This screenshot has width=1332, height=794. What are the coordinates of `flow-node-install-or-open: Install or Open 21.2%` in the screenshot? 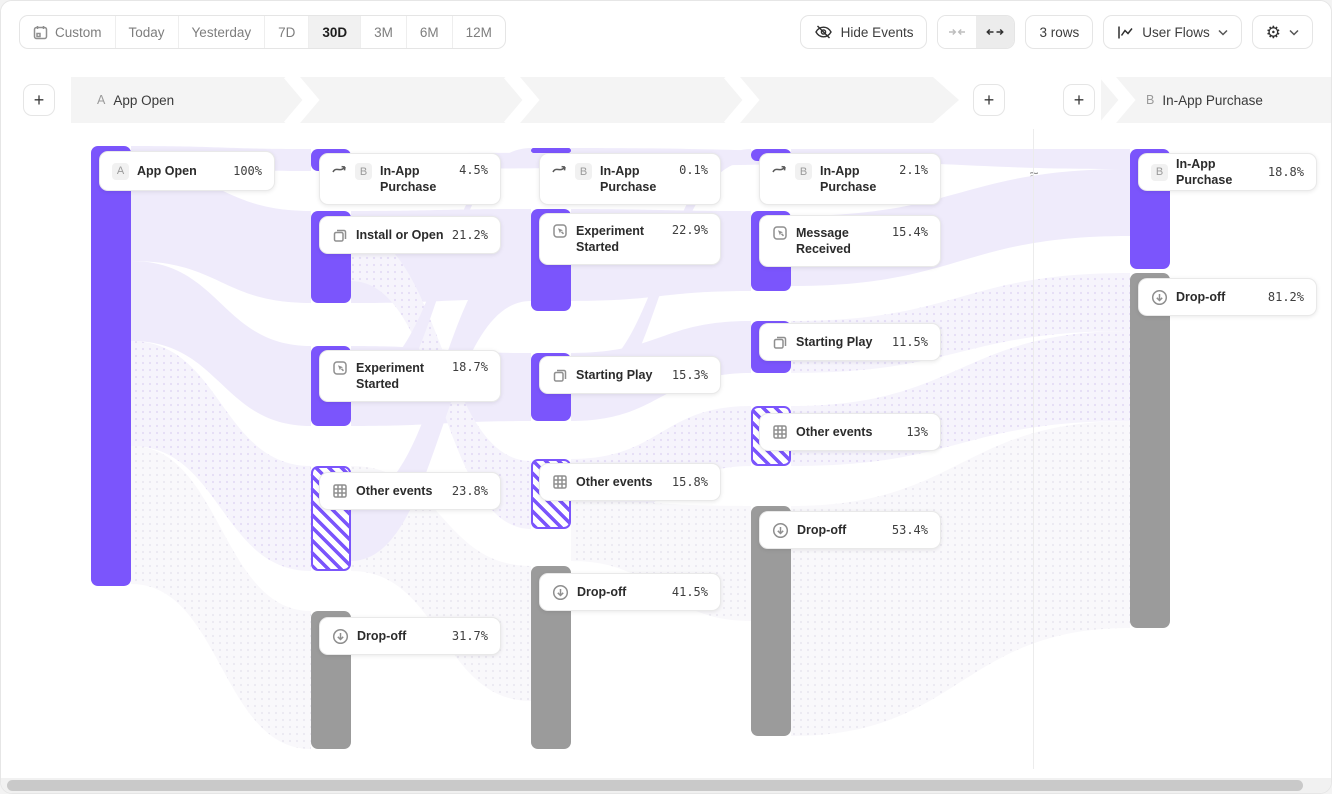 It's located at (410, 235).